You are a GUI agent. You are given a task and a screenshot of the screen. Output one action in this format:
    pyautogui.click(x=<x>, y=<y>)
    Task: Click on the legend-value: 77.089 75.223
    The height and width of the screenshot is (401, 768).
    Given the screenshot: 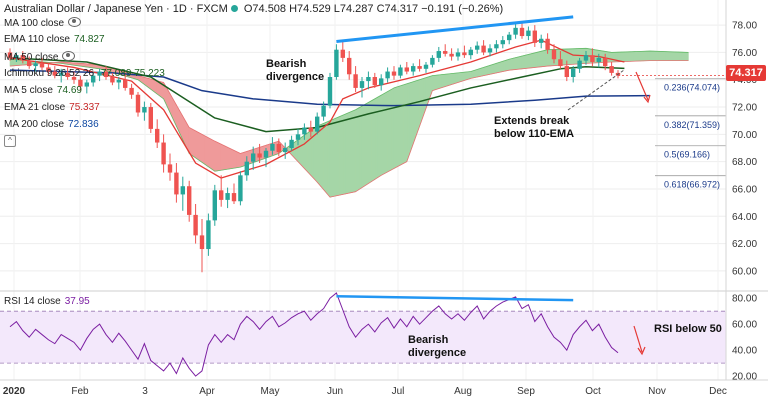 What is the action you would take?
    pyautogui.click(x=132, y=73)
    